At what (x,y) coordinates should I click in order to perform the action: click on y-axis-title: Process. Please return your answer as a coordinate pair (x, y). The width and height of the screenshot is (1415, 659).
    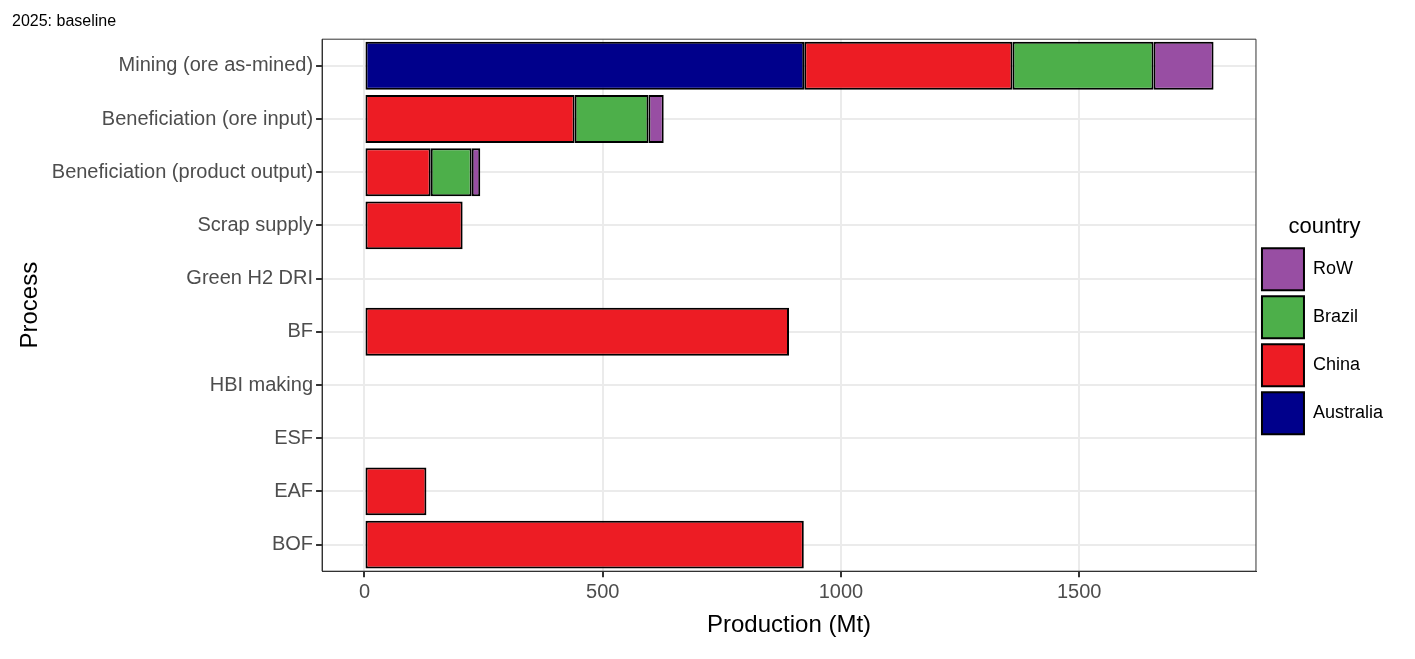
    Looking at the image, I should click on (29, 305).